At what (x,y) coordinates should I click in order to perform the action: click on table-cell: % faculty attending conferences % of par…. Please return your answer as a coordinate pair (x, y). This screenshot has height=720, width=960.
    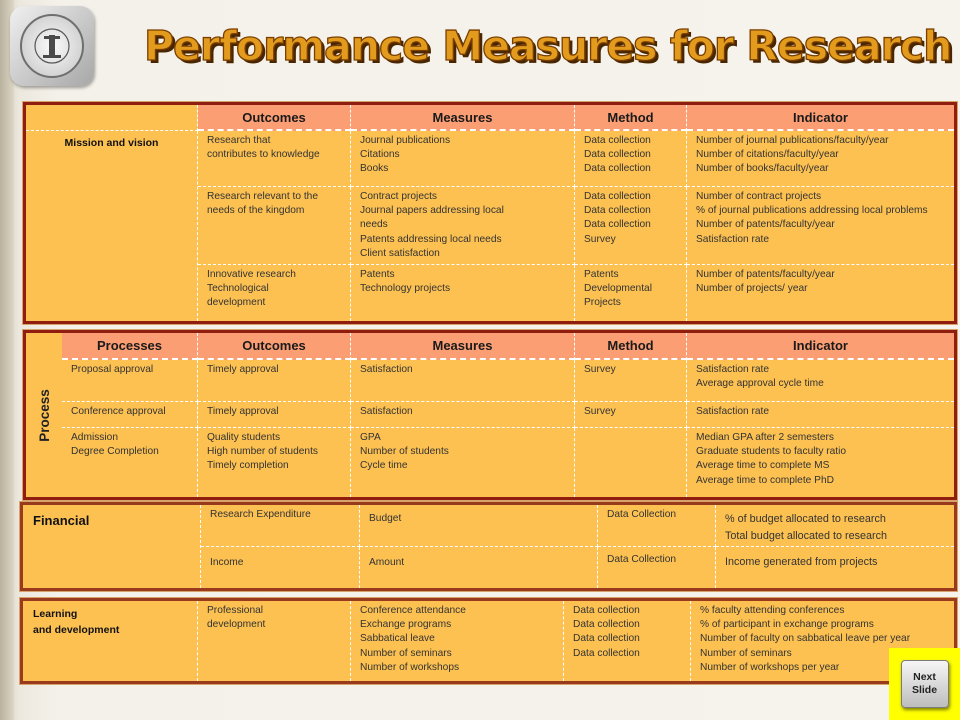
    Looking at the image, I should click on (805, 639).